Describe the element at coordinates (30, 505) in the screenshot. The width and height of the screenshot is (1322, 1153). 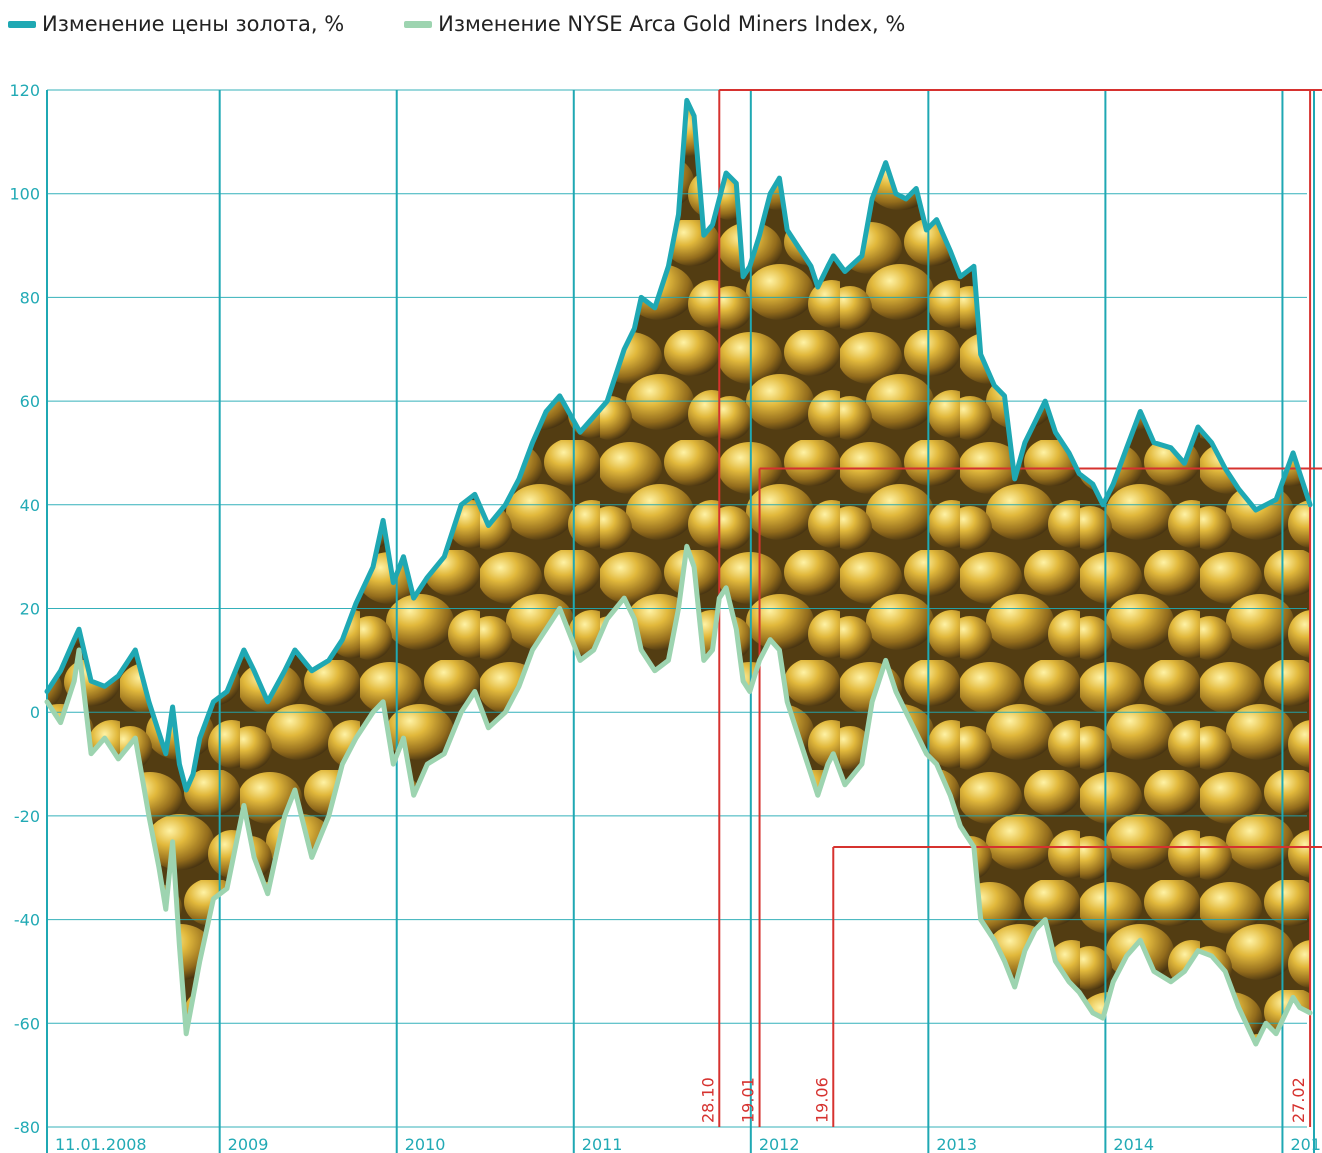
I see `ytick-label-40: 40` at that location.